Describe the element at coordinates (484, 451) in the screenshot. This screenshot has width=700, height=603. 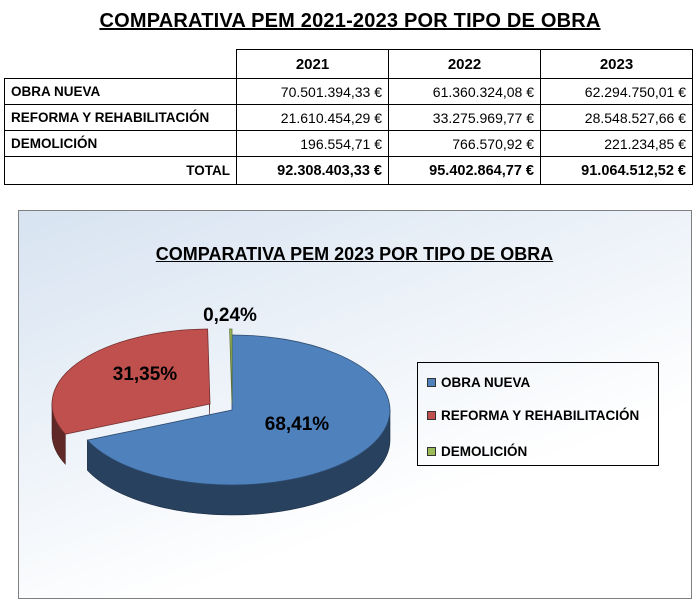
I see `legend-label: DEMOLICIÓN` at that location.